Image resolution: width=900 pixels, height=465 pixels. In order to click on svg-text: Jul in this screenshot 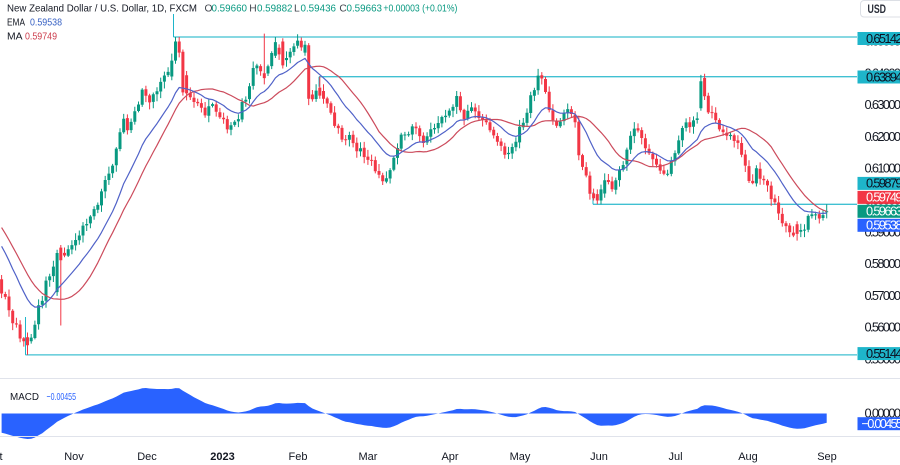, I will do `click(675, 457)`.